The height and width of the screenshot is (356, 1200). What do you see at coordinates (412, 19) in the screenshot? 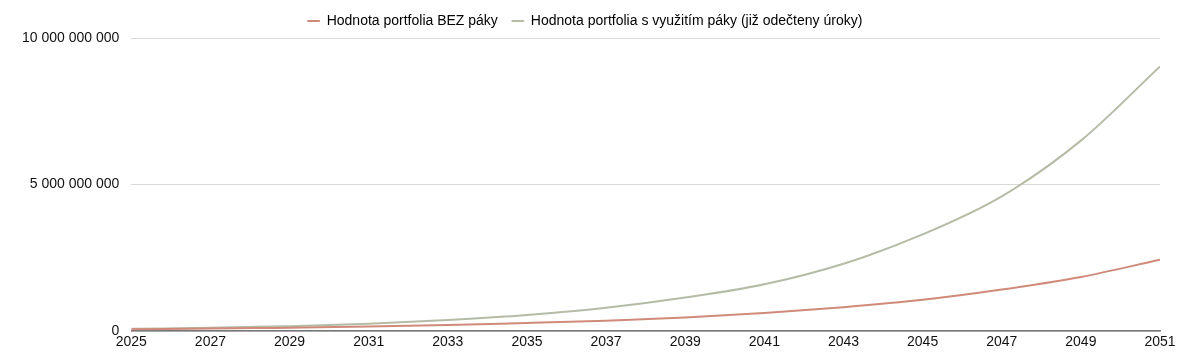
I see `legend-label: Hodnota portfolia BEZ páky` at bounding box center [412, 19].